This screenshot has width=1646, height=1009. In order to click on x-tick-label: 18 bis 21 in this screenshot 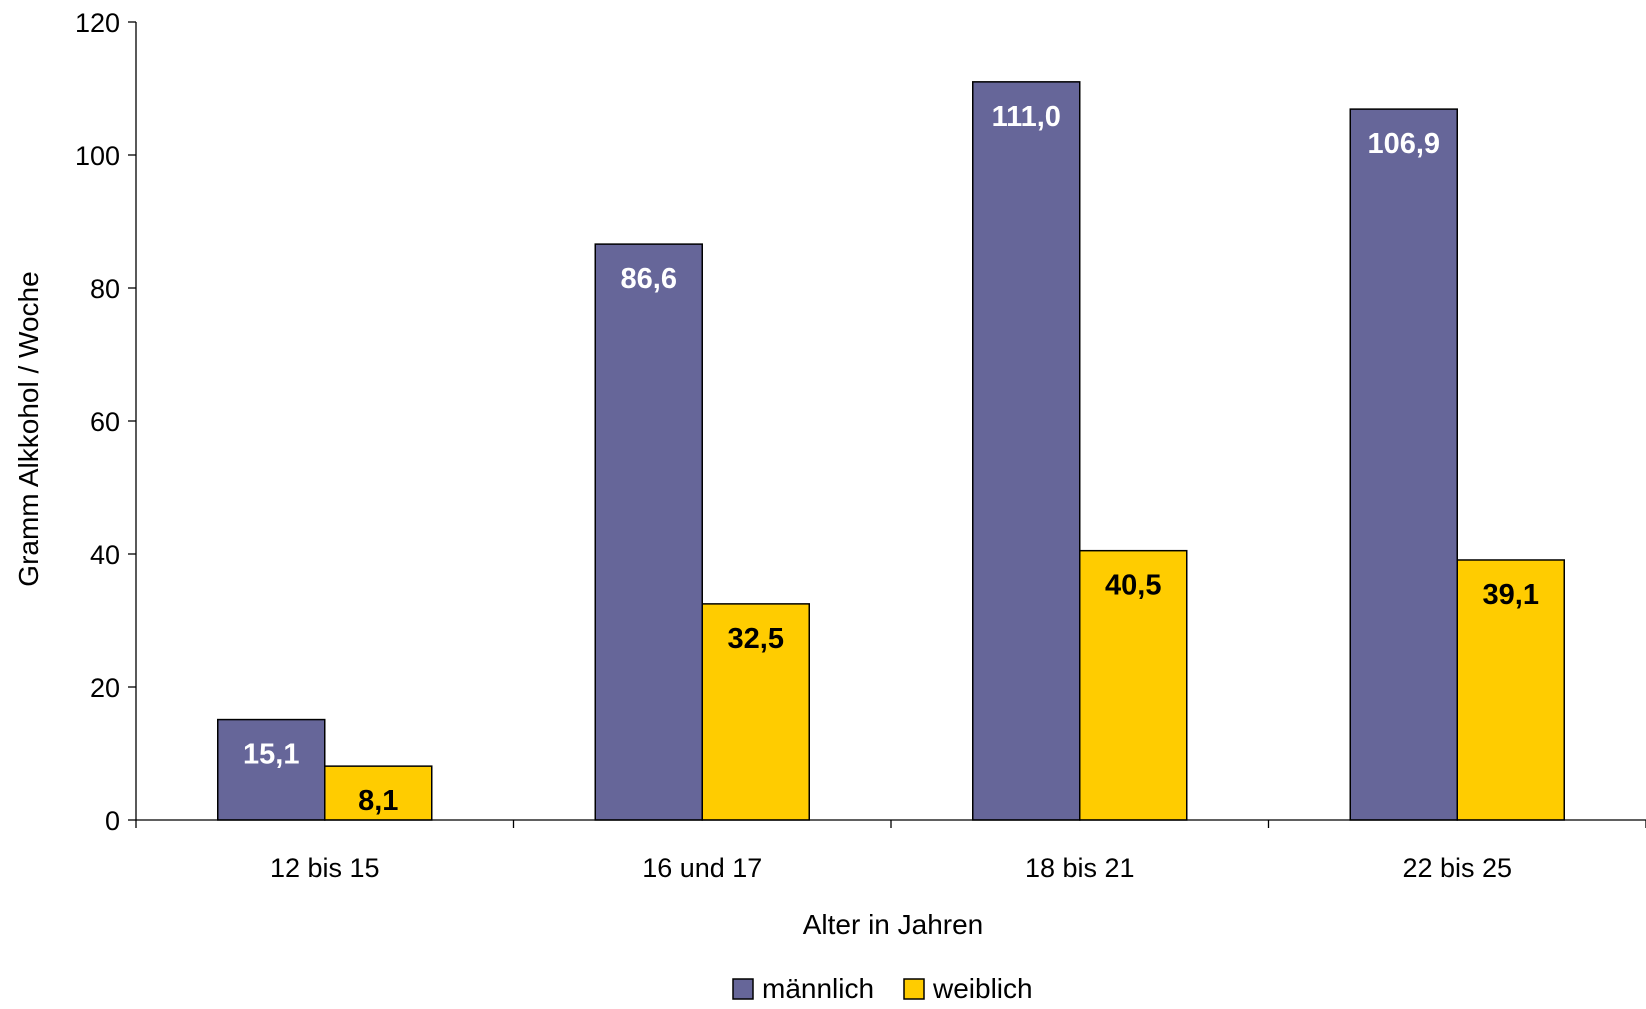, I will do `click(1080, 868)`.